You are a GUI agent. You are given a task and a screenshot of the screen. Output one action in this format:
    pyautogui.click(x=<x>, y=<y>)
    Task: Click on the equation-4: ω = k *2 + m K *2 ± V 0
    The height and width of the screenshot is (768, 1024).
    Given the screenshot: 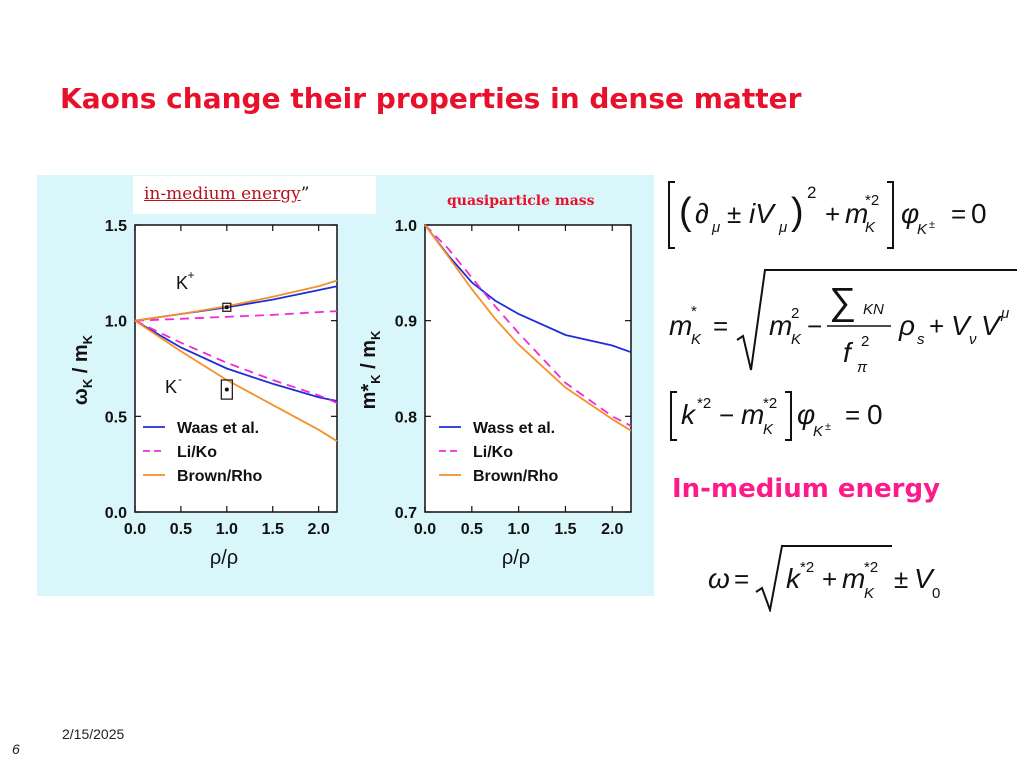 What is the action you would take?
    pyautogui.click(x=824, y=578)
    